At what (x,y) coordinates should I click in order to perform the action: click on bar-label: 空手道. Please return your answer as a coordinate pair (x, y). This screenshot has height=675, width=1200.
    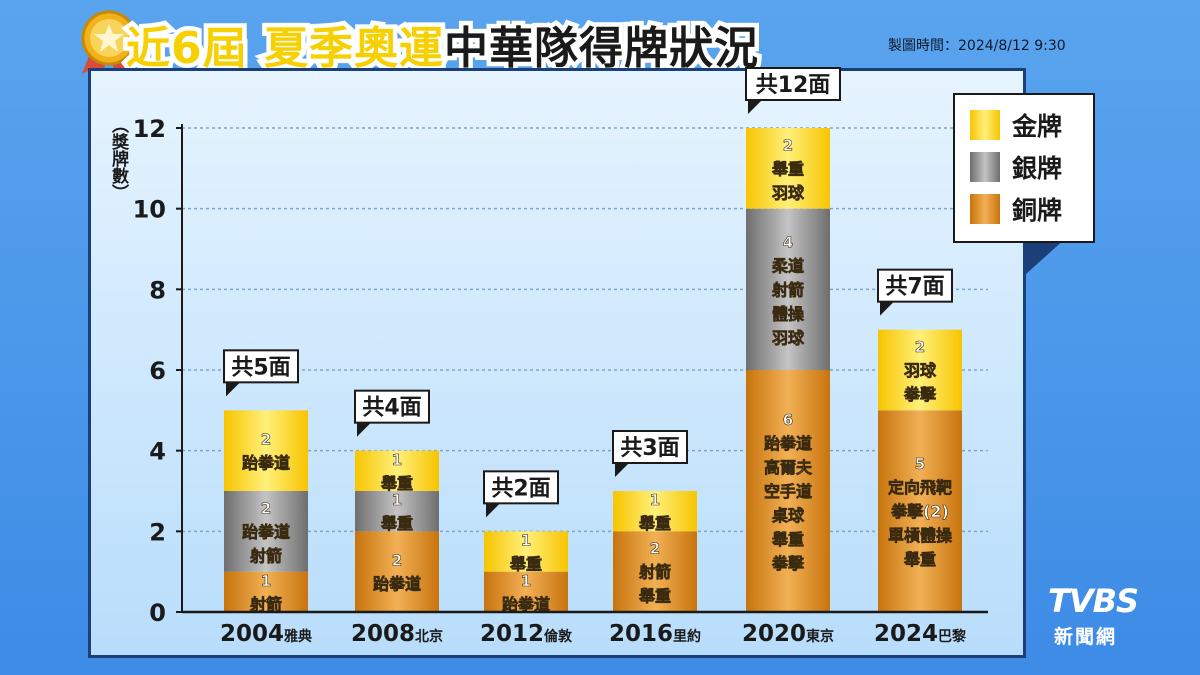
    Looking at the image, I should click on (788, 491).